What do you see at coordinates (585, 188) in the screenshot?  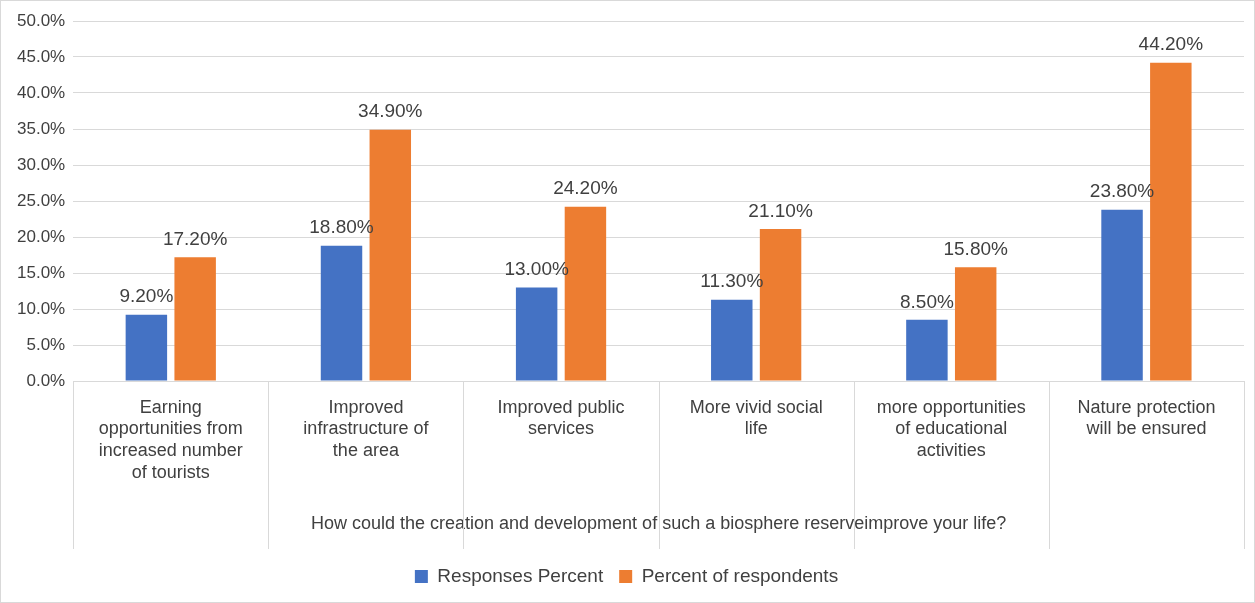 I see `data-label: 24.20%` at bounding box center [585, 188].